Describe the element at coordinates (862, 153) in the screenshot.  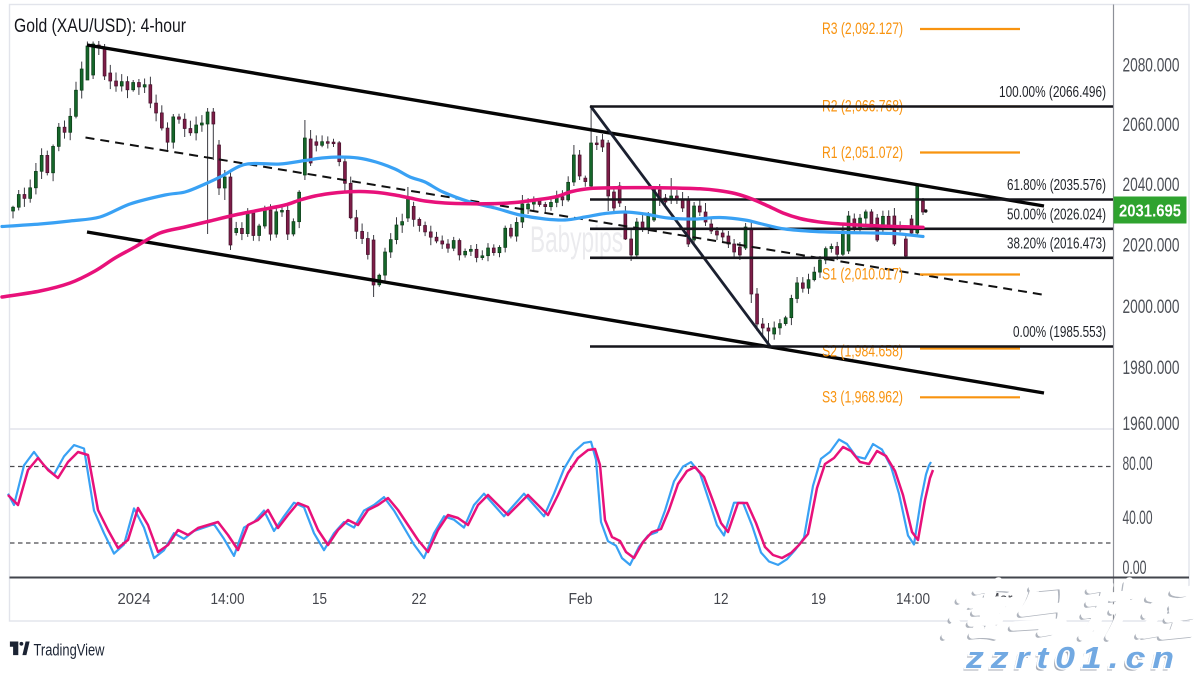
I see `svg-text: R1 (2,051.072)` at that location.